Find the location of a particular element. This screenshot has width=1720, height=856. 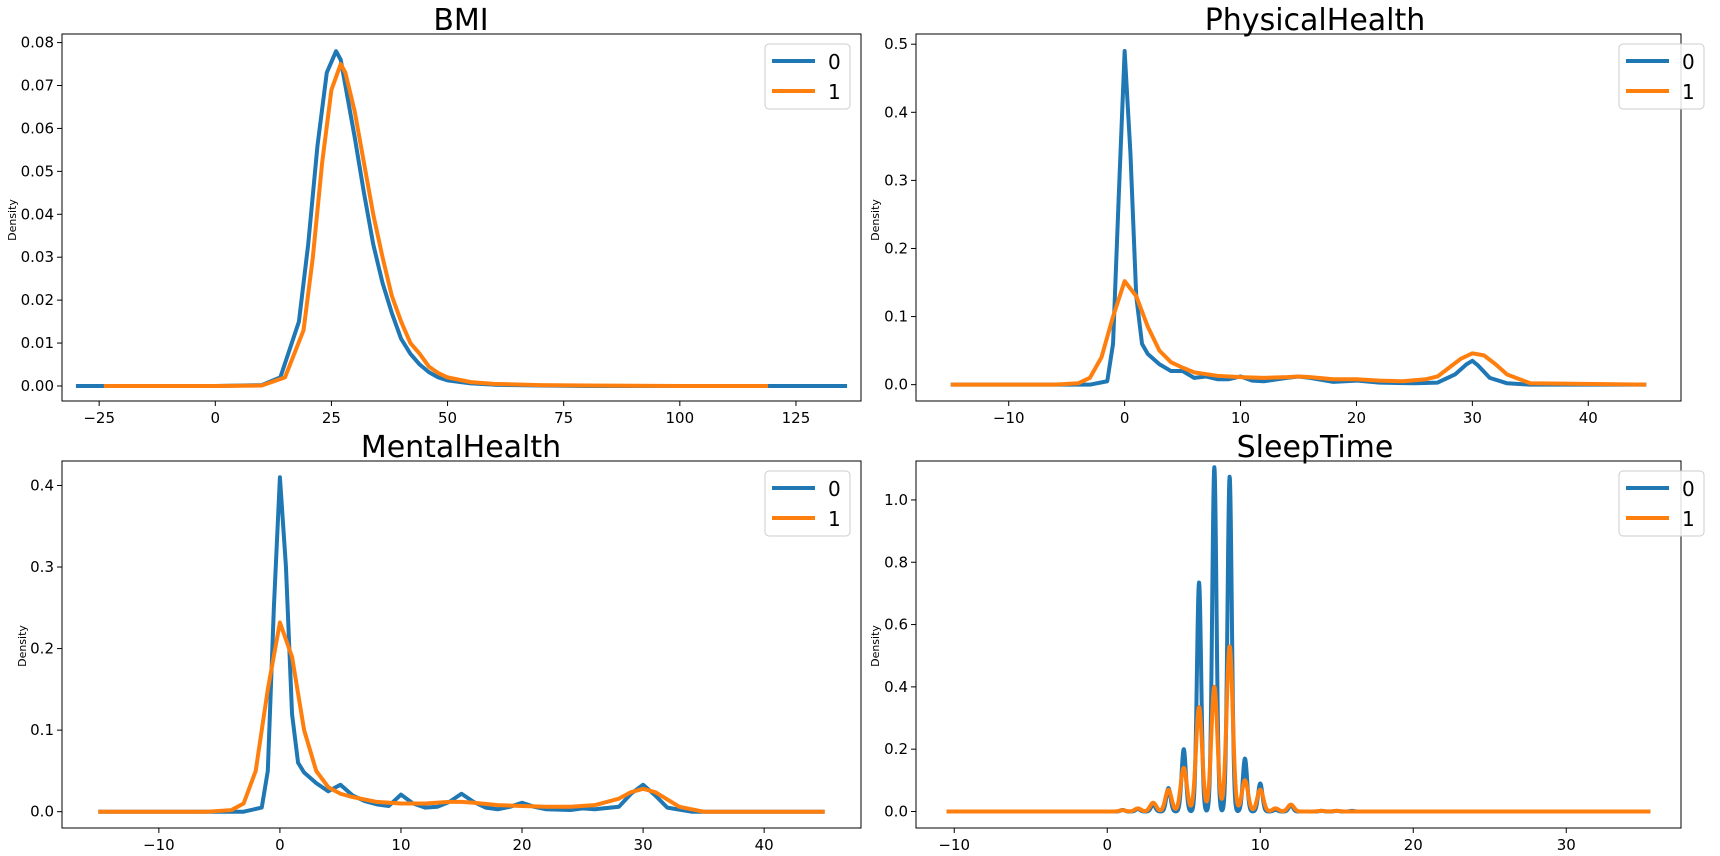

panel-title: MentalHealth is located at coordinates (461, 447).